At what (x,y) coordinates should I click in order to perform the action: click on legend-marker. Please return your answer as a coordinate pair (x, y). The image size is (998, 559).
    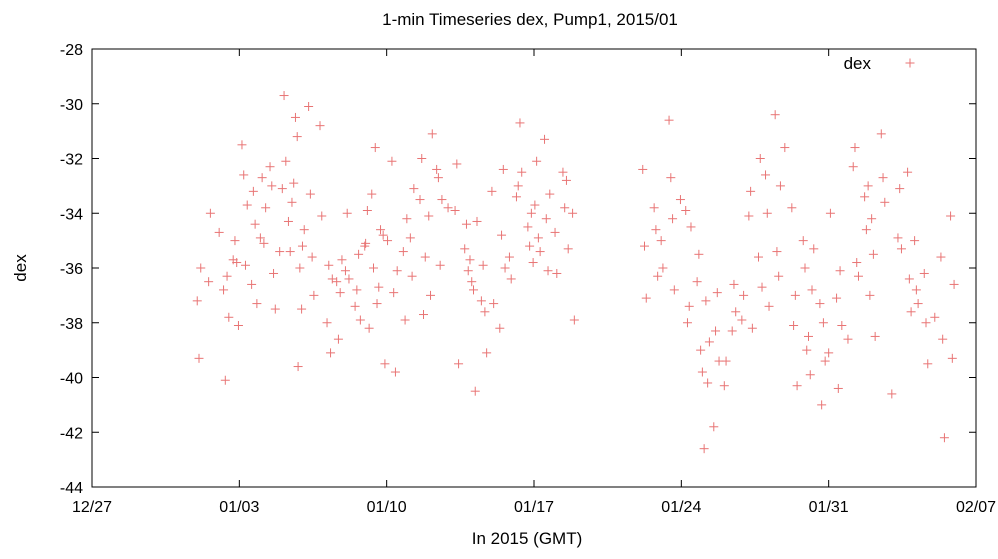
    Looking at the image, I should click on (910, 63).